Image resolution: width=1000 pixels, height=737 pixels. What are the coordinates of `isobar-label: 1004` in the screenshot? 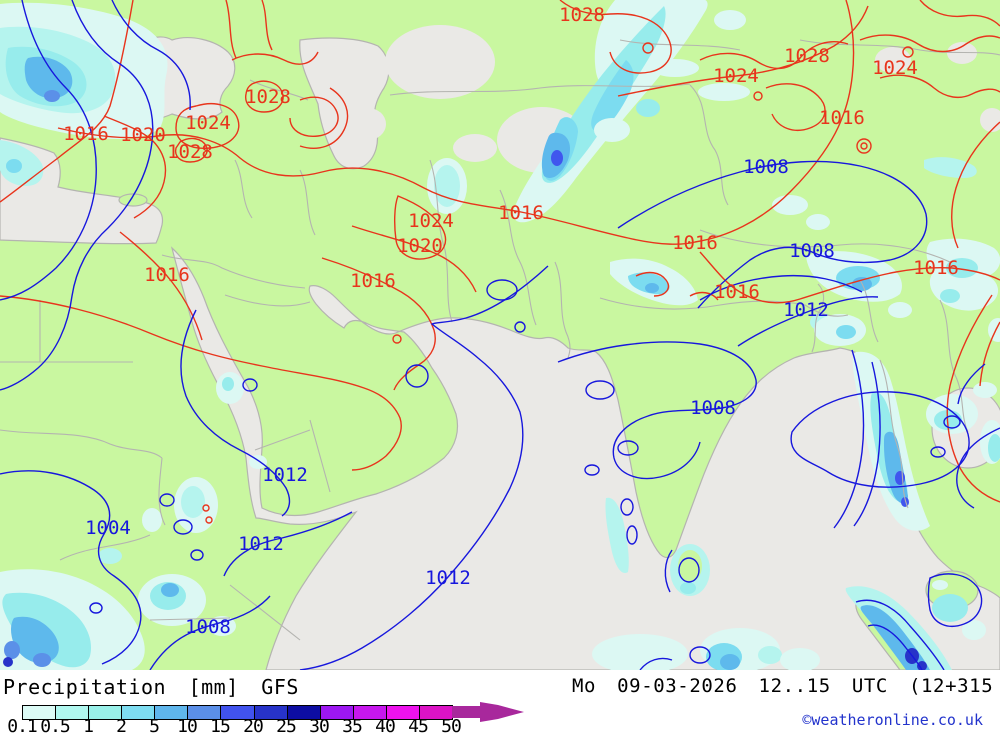 It's located at (108, 528).